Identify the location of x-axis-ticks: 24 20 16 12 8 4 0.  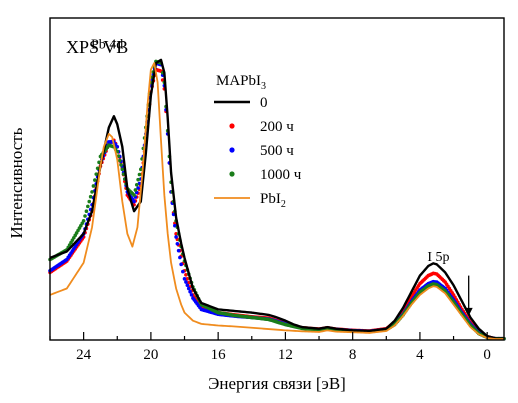
(270, 347).